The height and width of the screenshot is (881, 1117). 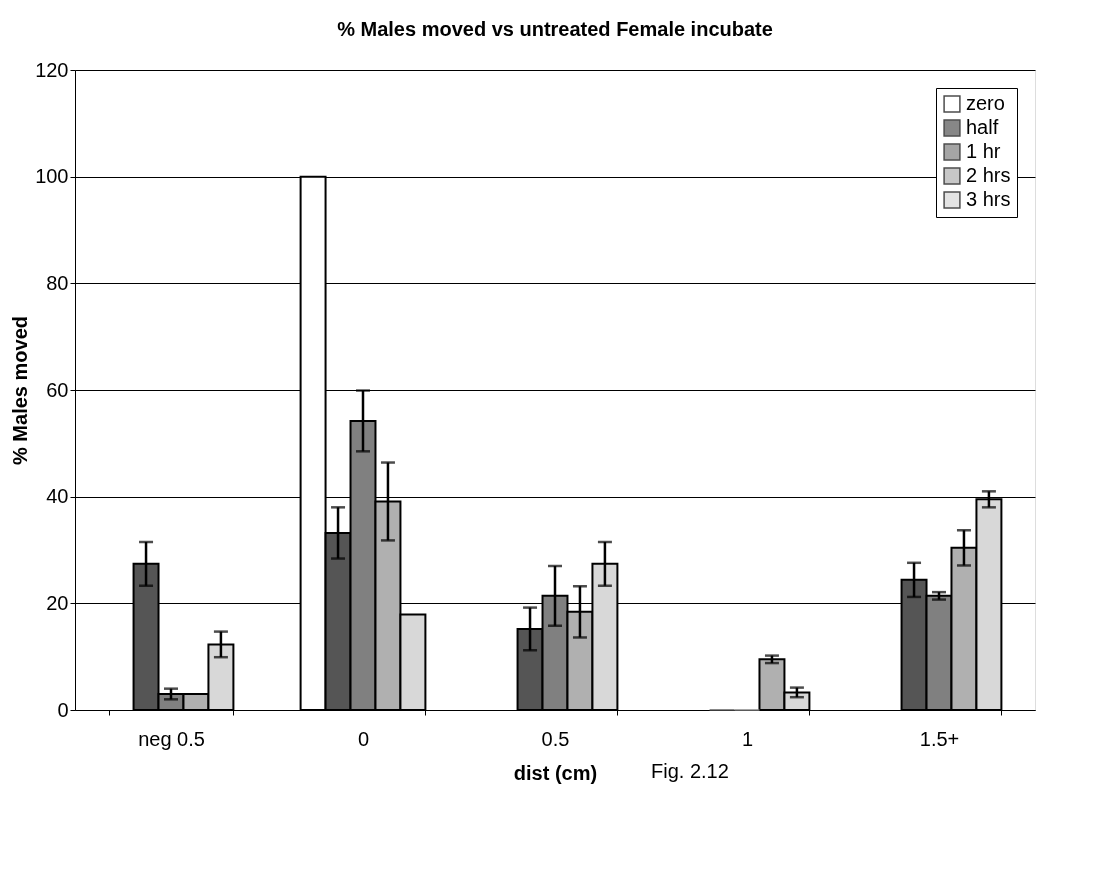 I want to click on y-tick-label: 20, so click(x=57, y=602).